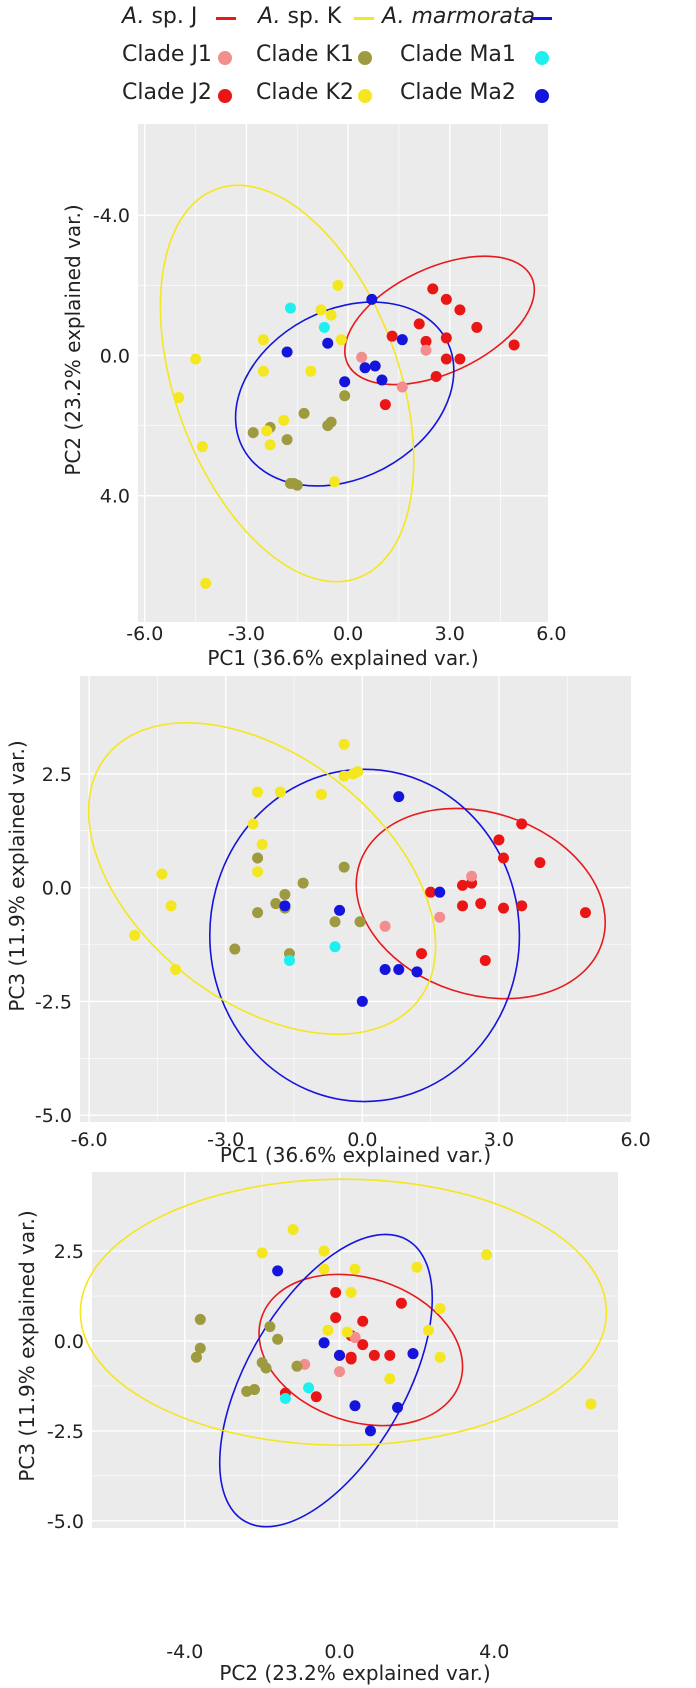  What do you see at coordinates (494, 1652) in the screenshot?
I see `x-tick-label: 4.0` at bounding box center [494, 1652].